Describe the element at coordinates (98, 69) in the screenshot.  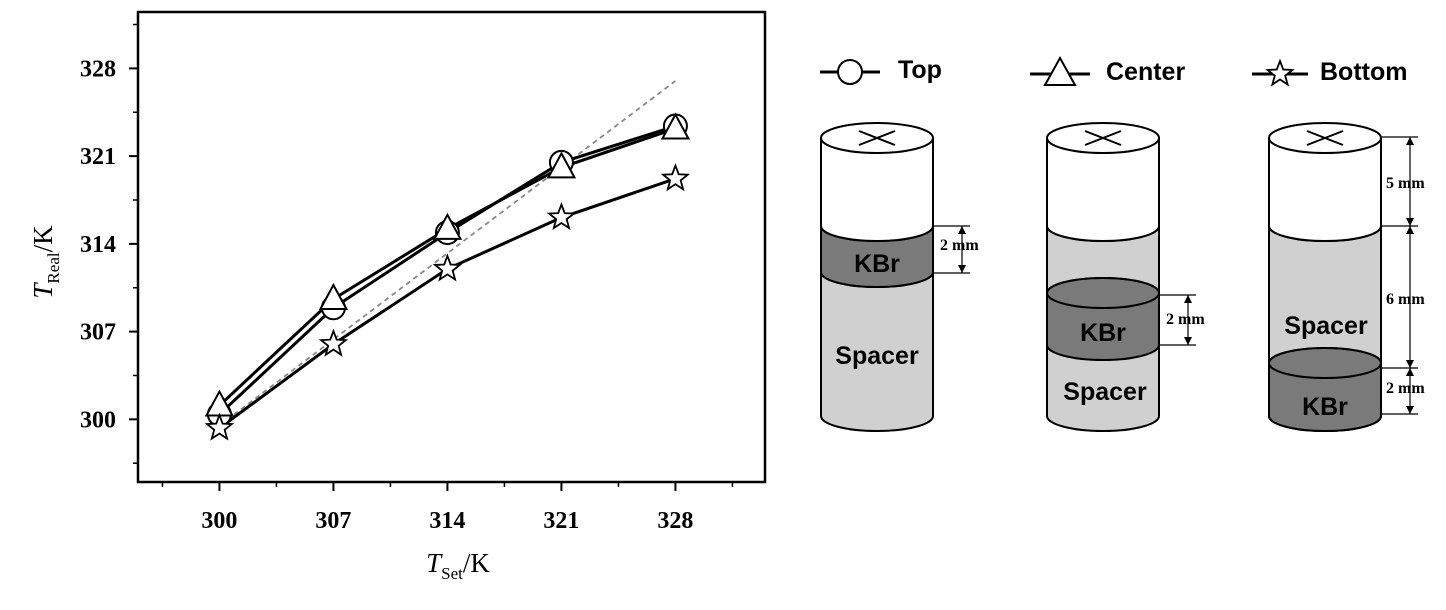
I see `y-tick-label: 328` at that location.